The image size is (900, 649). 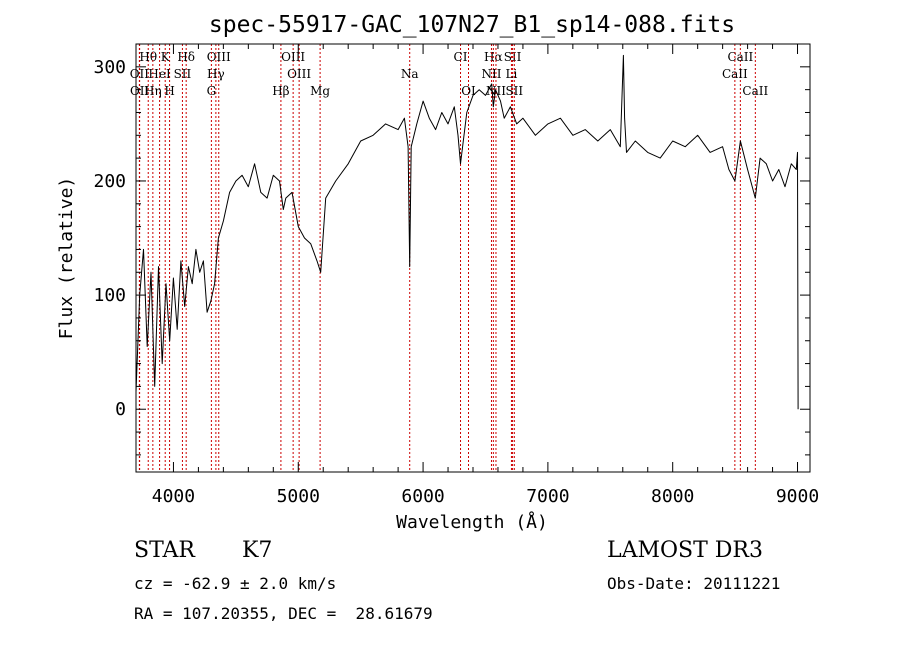 What do you see at coordinates (493, 57) in the screenshot?
I see `spectral-line-label: Hα` at bounding box center [493, 57].